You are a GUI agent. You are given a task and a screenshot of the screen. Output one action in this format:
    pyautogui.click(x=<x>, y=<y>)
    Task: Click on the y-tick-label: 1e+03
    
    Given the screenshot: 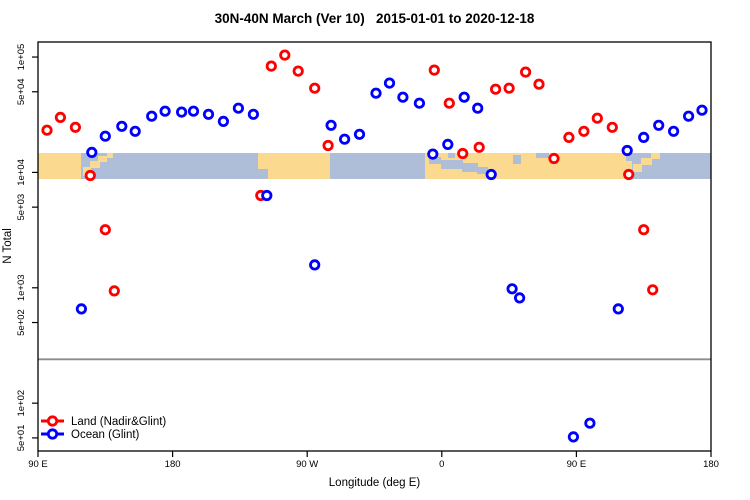 What is the action you would take?
    pyautogui.click(x=21, y=287)
    